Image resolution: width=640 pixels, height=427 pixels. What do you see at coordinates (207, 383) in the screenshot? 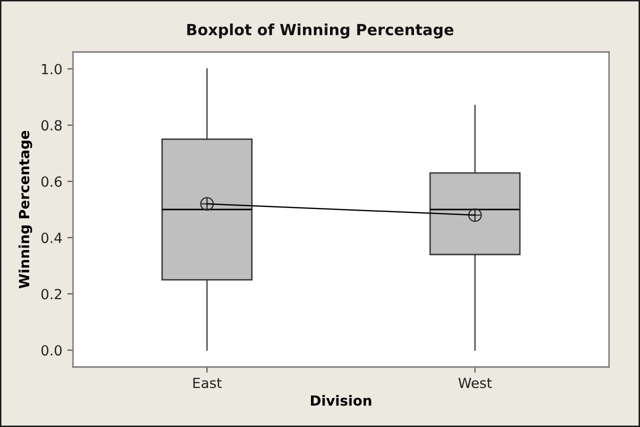
I see `x-tick-label: East` at bounding box center [207, 383].